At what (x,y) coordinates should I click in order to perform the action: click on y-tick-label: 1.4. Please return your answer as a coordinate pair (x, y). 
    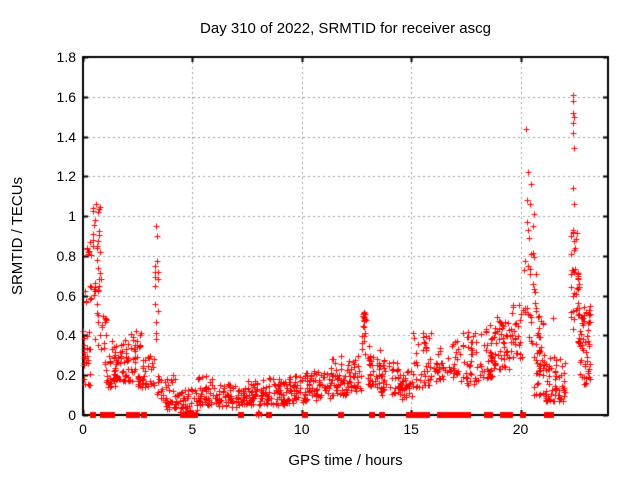
    Looking at the image, I should click on (66, 136).